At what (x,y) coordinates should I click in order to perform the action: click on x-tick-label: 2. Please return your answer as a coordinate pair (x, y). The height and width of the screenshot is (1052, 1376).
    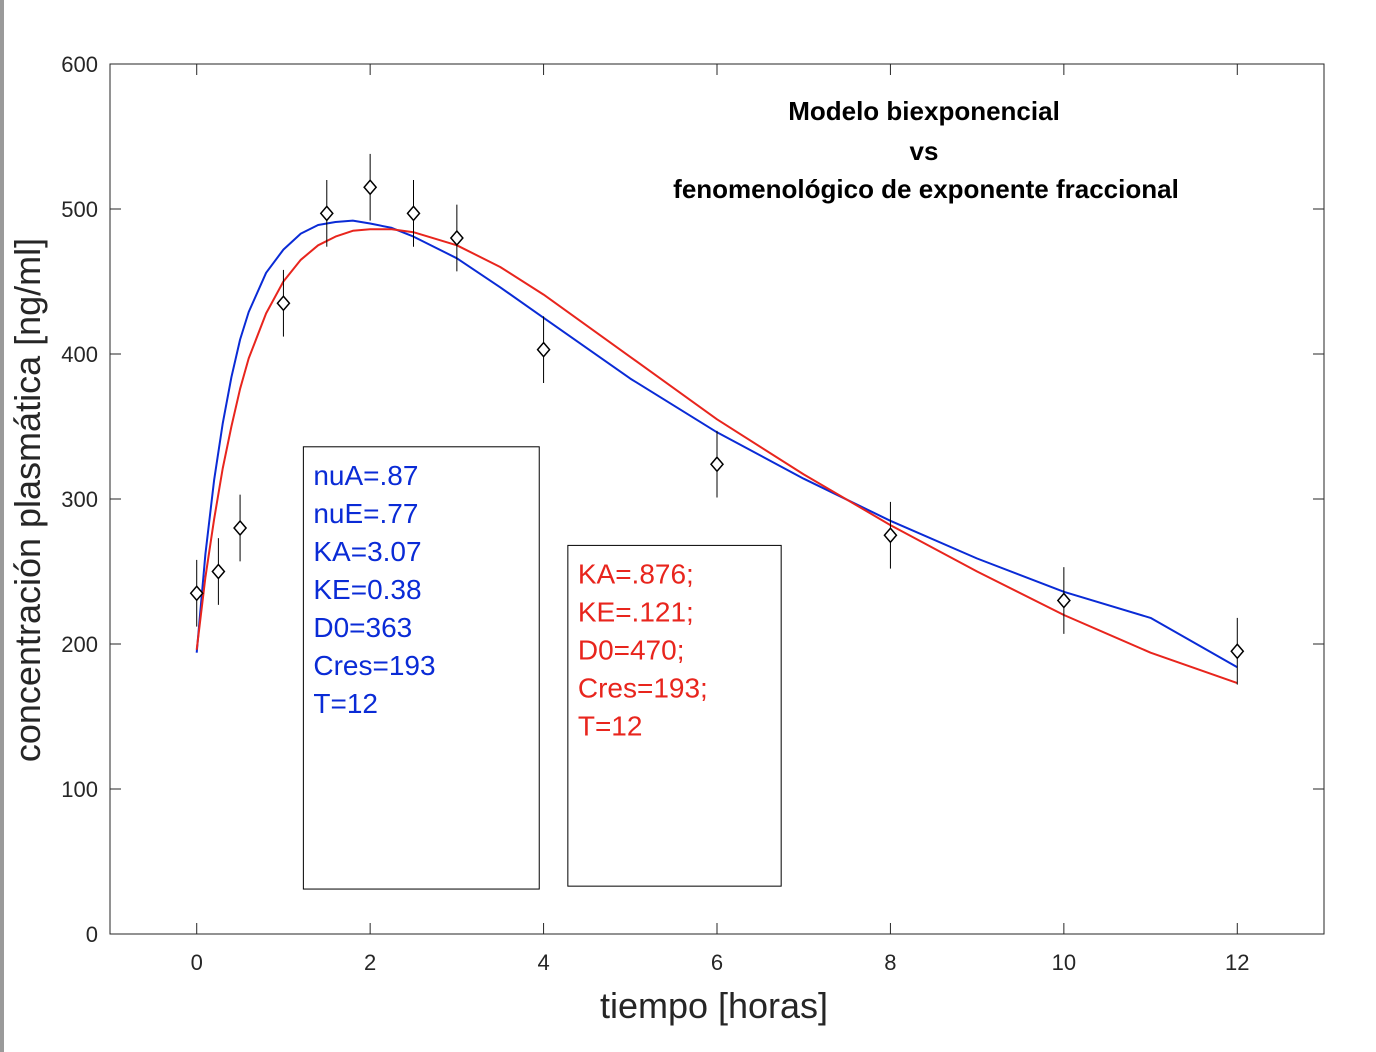
    Looking at the image, I should click on (370, 962).